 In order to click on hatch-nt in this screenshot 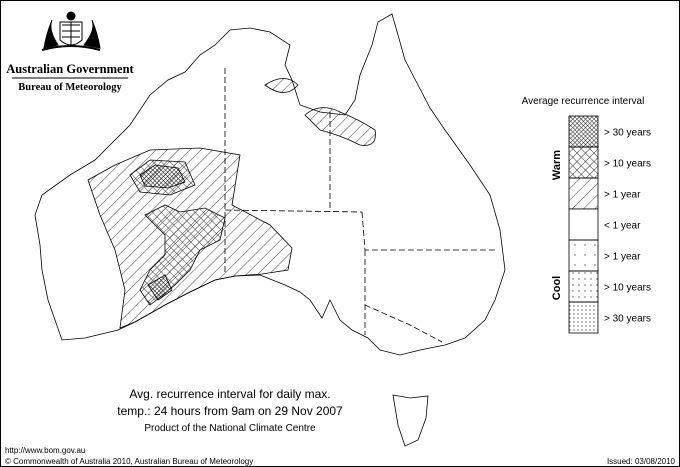, I will do `click(281, 85)`.